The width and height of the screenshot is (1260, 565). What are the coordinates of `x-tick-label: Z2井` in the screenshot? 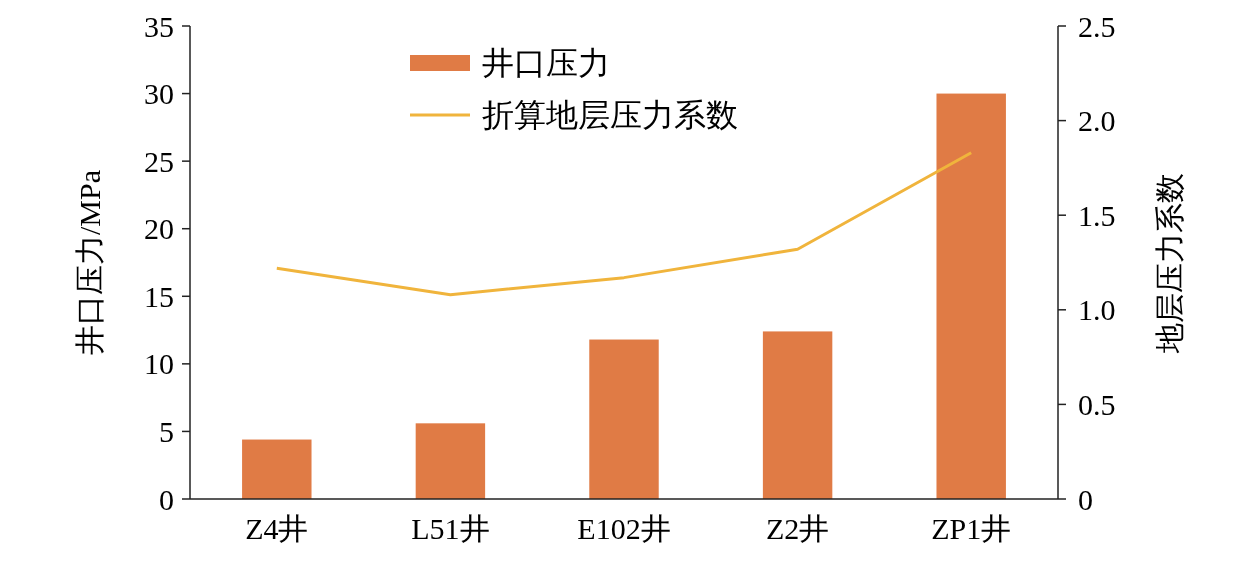 It's located at (797, 528).